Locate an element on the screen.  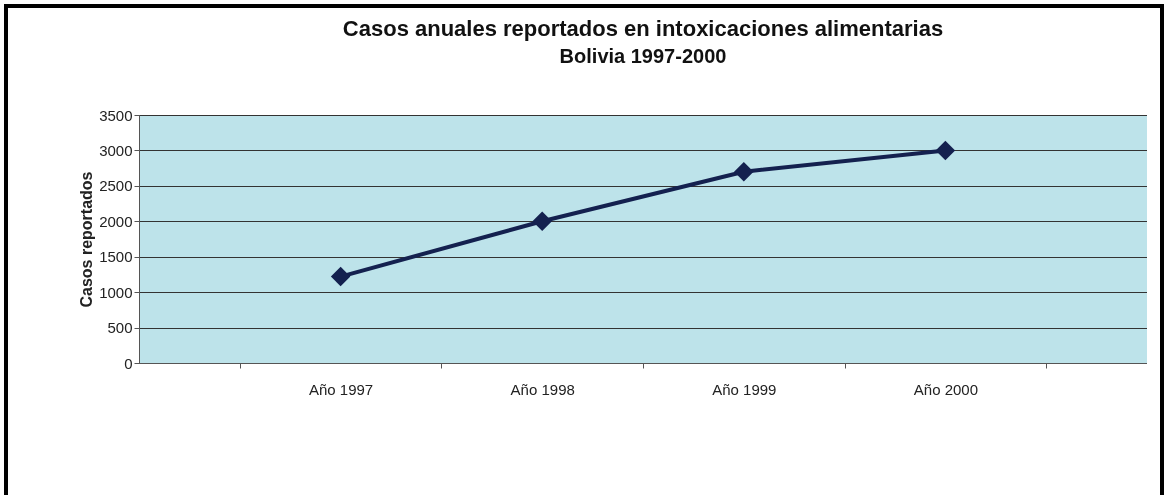
chart-title: Casos anuales reportados en intoxicaciones alimentarias is located at coordinates (643, 28).